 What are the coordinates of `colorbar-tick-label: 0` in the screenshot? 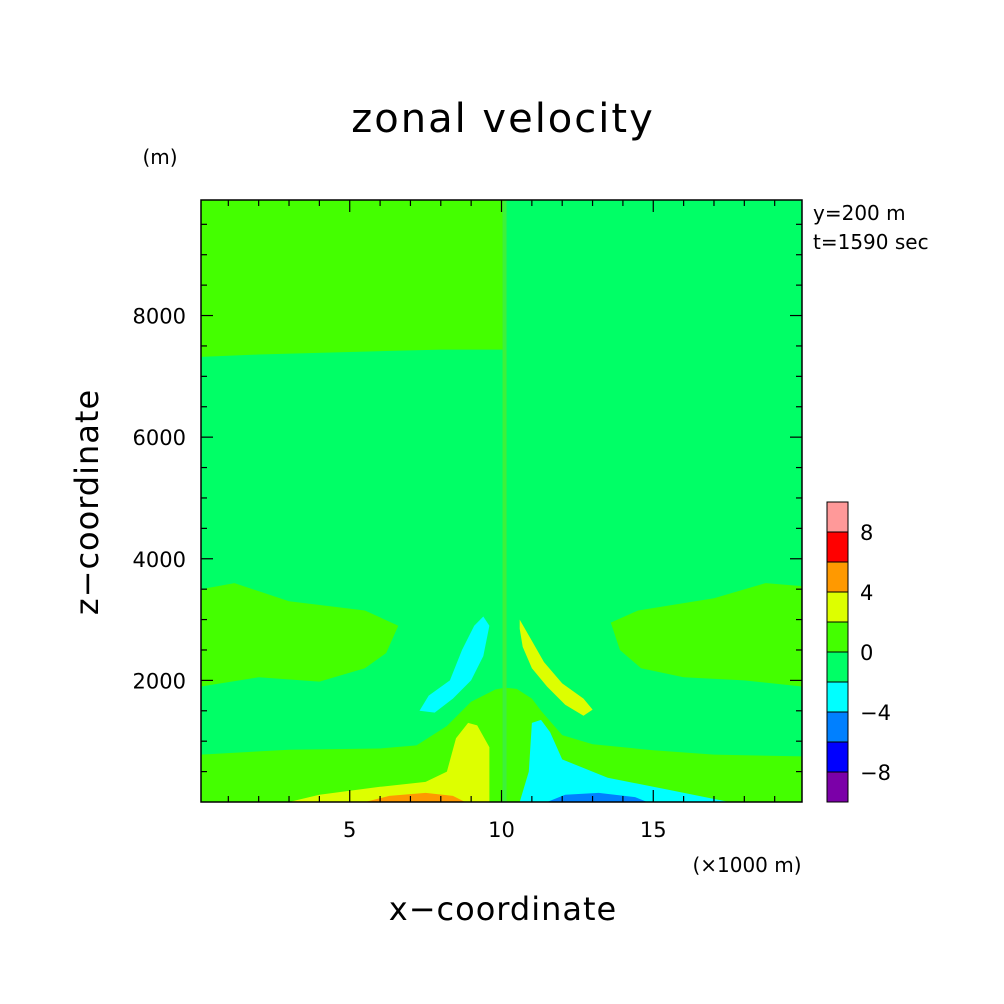 It's located at (866, 653).